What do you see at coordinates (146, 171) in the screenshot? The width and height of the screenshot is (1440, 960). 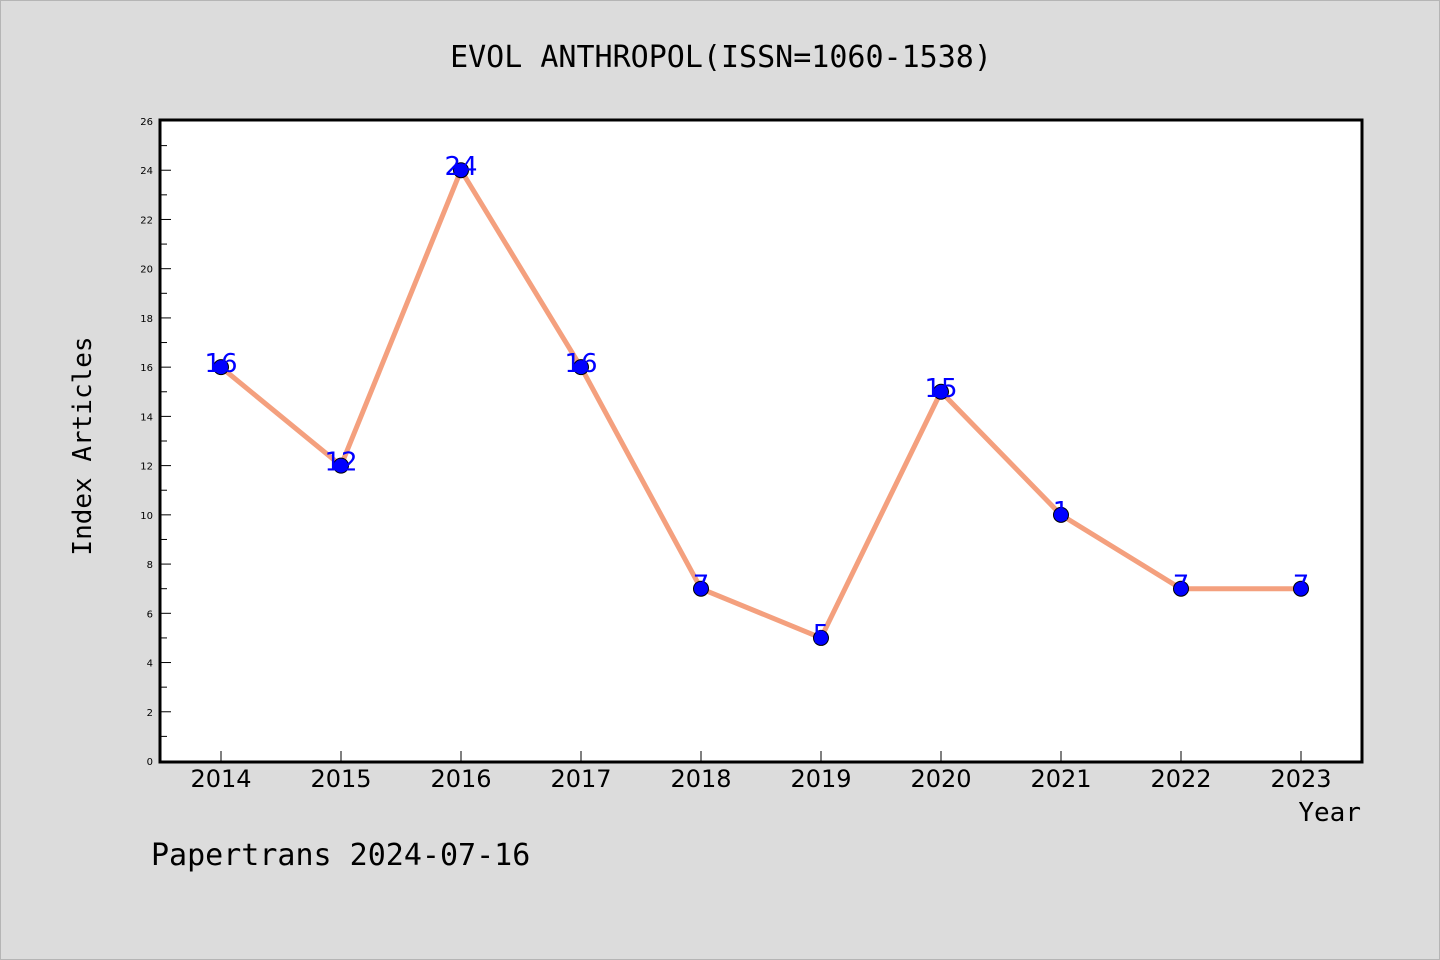 I see `y-tick-label: 24` at bounding box center [146, 171].